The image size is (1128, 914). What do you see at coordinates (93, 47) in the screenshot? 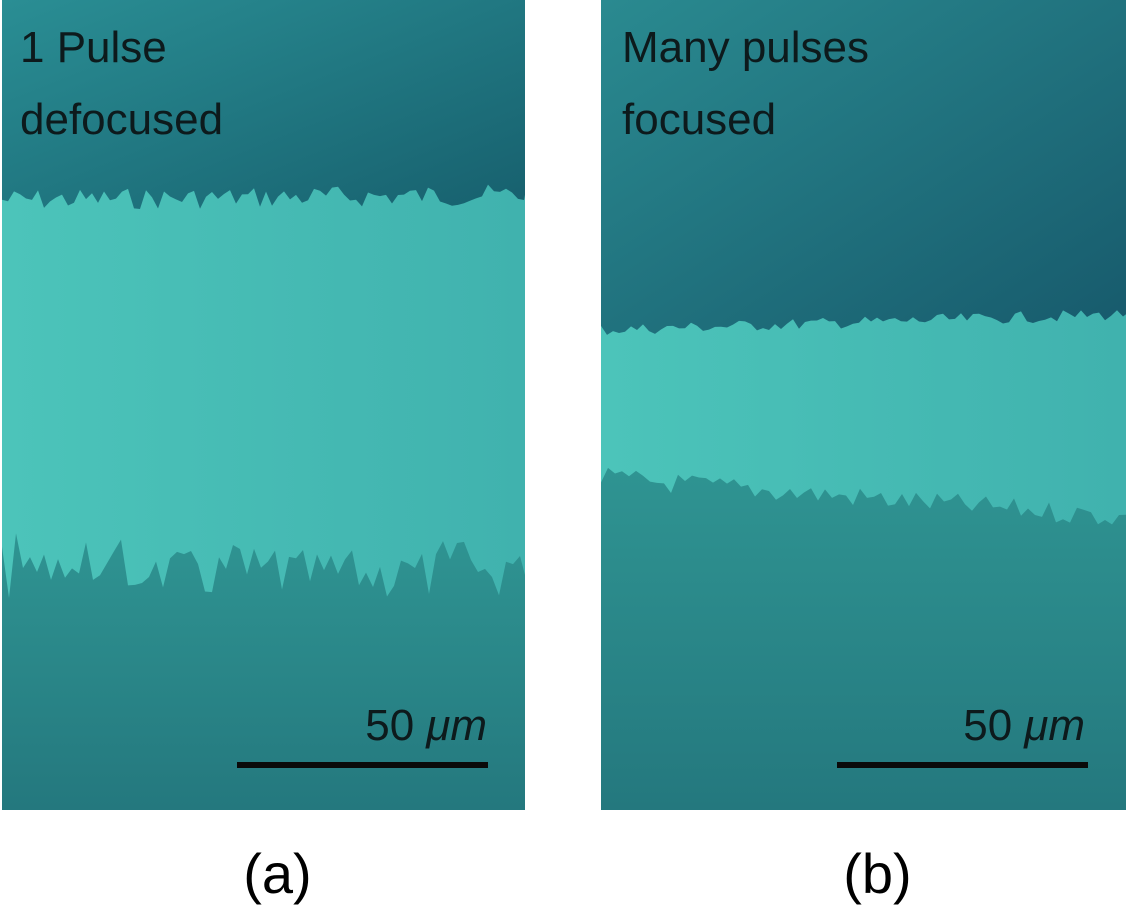
I see `panel-label: 1 Pulse` at bounding box center [93, 47].